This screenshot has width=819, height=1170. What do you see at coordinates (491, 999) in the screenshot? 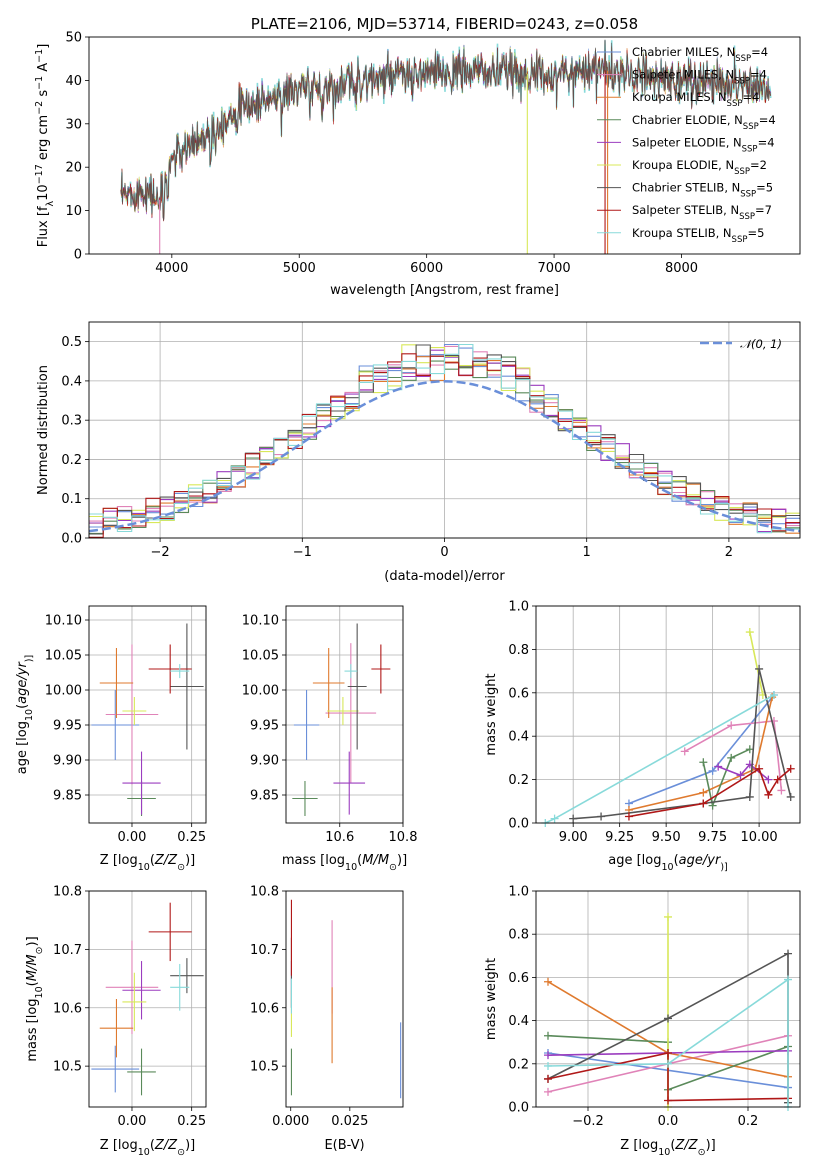
I see `weight-z-y-label: mass weight` at bounding box center [491, 999].